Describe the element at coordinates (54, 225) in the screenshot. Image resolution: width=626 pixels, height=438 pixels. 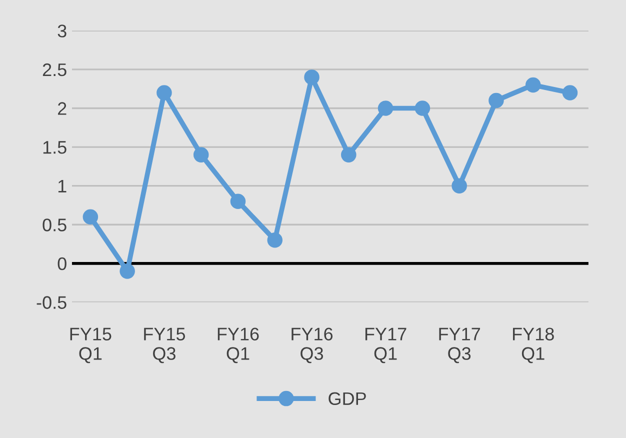
I see `y-tick-label: 0.5` at that location.